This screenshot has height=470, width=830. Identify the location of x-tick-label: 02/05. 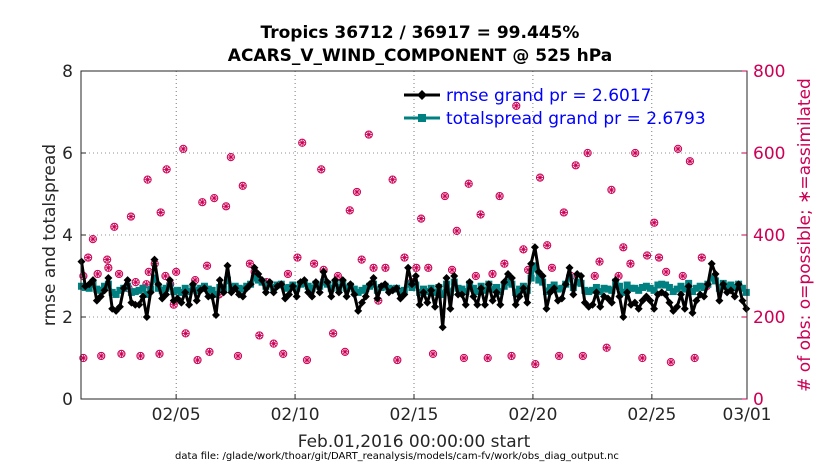
(176, 415).